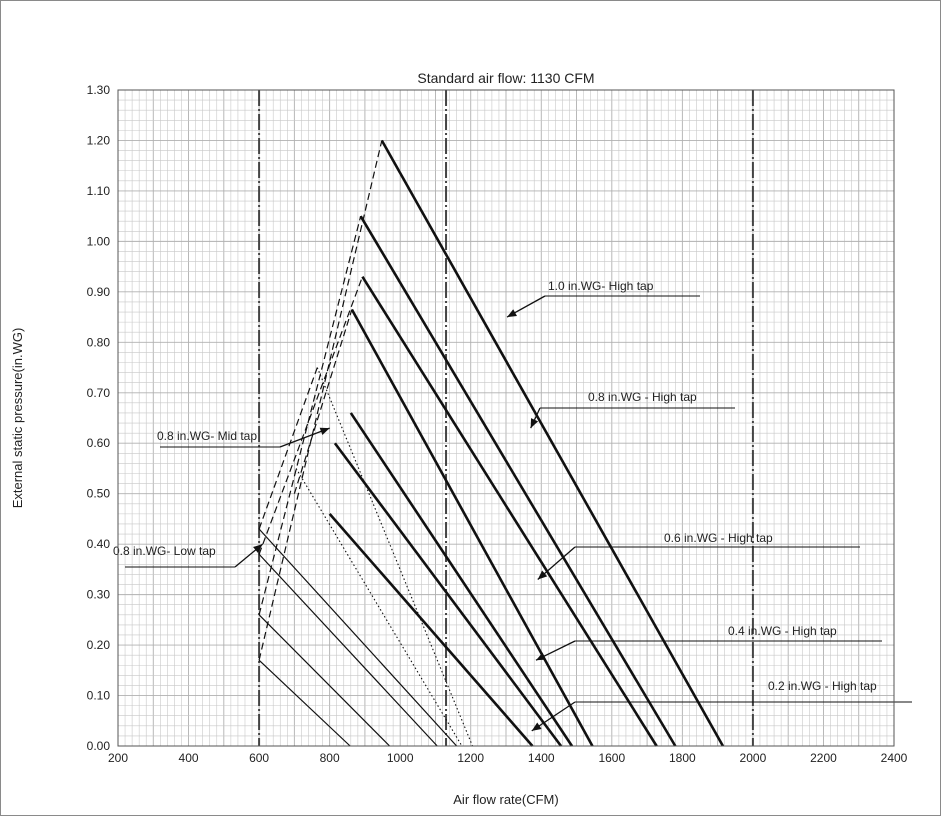 The width and height of the screenshot is (941, 816). Describe the element at coordinates (99, 241) in the screenshot. I see `y-tick-label: 1.00` at that location.